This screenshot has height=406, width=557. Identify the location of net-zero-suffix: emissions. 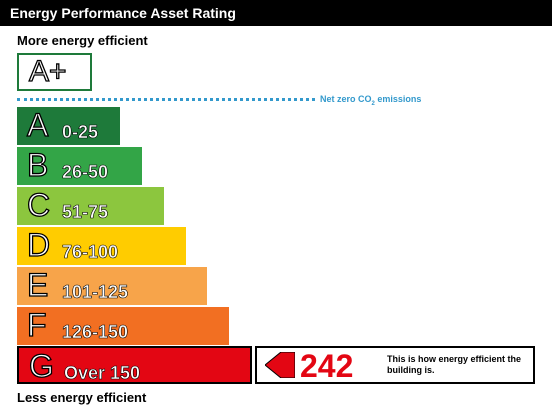
(398, 99).